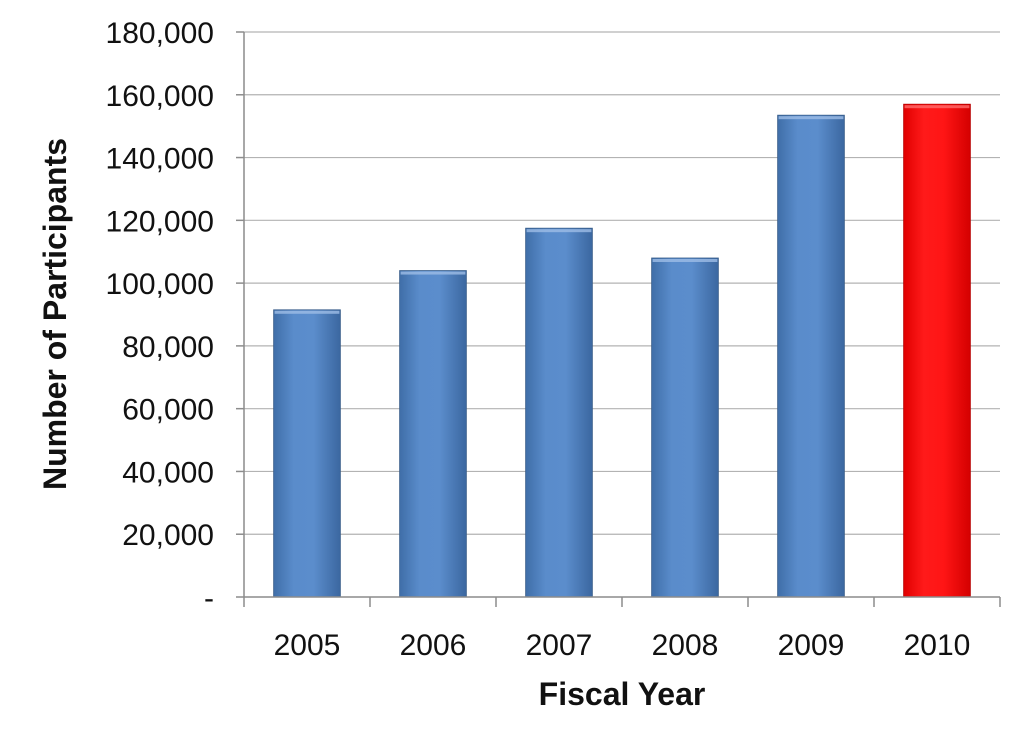 This screenshot has height=744, width=1024. What do you see at coordinates (160, 159) in the screenshot?
I see `y-tick-label: 140,000` at bounding box center [160, 159].